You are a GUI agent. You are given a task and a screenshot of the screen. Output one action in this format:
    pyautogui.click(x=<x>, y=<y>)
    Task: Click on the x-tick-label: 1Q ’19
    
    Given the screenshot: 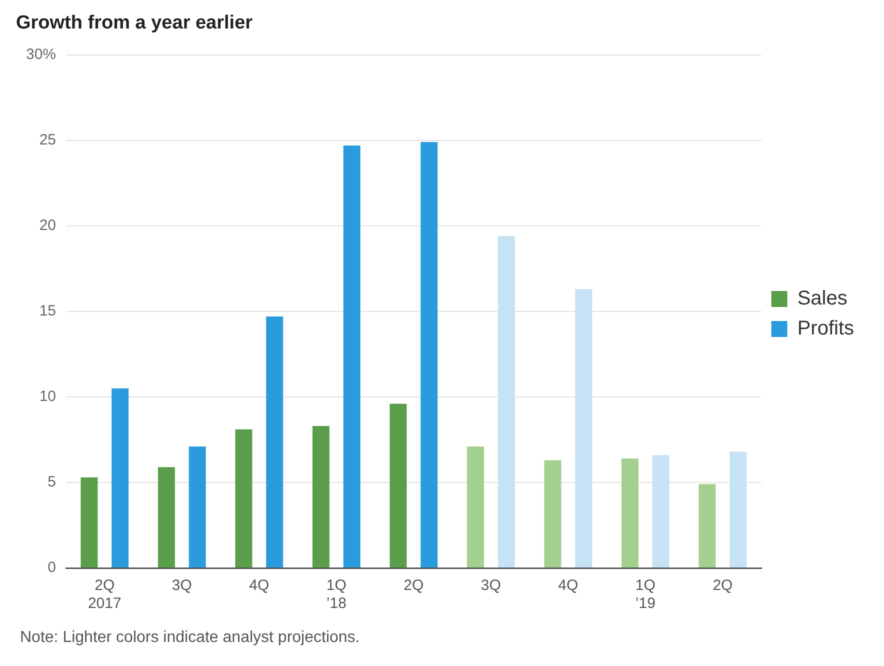 What is the action you would take?
    pyautogui.click(x=645, y=594)
    